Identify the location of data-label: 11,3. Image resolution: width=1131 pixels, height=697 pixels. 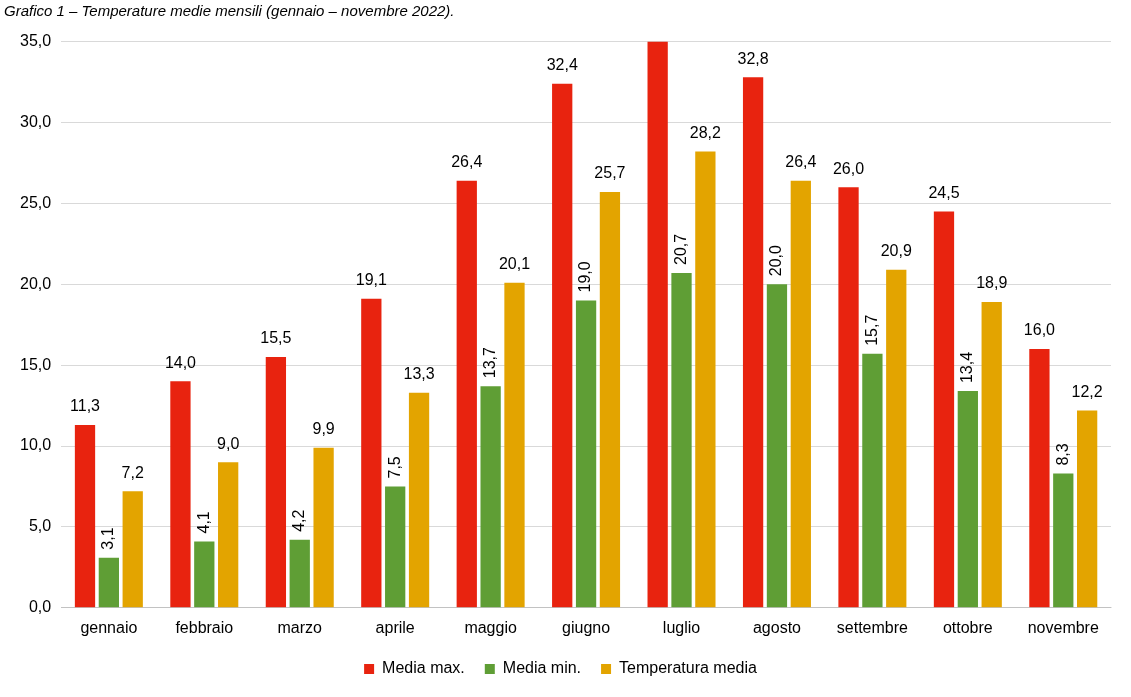
(85, 406).